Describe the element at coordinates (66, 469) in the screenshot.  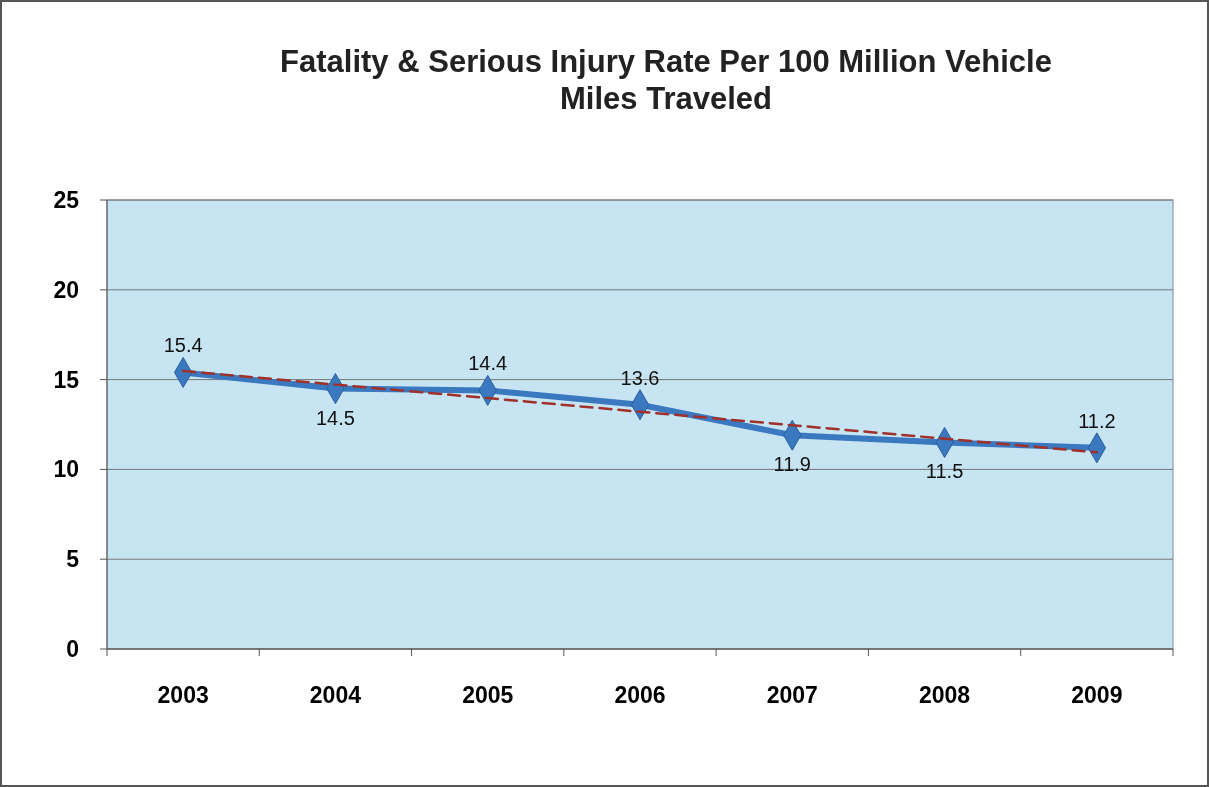
I see `y-tick-label: 10` at that location.